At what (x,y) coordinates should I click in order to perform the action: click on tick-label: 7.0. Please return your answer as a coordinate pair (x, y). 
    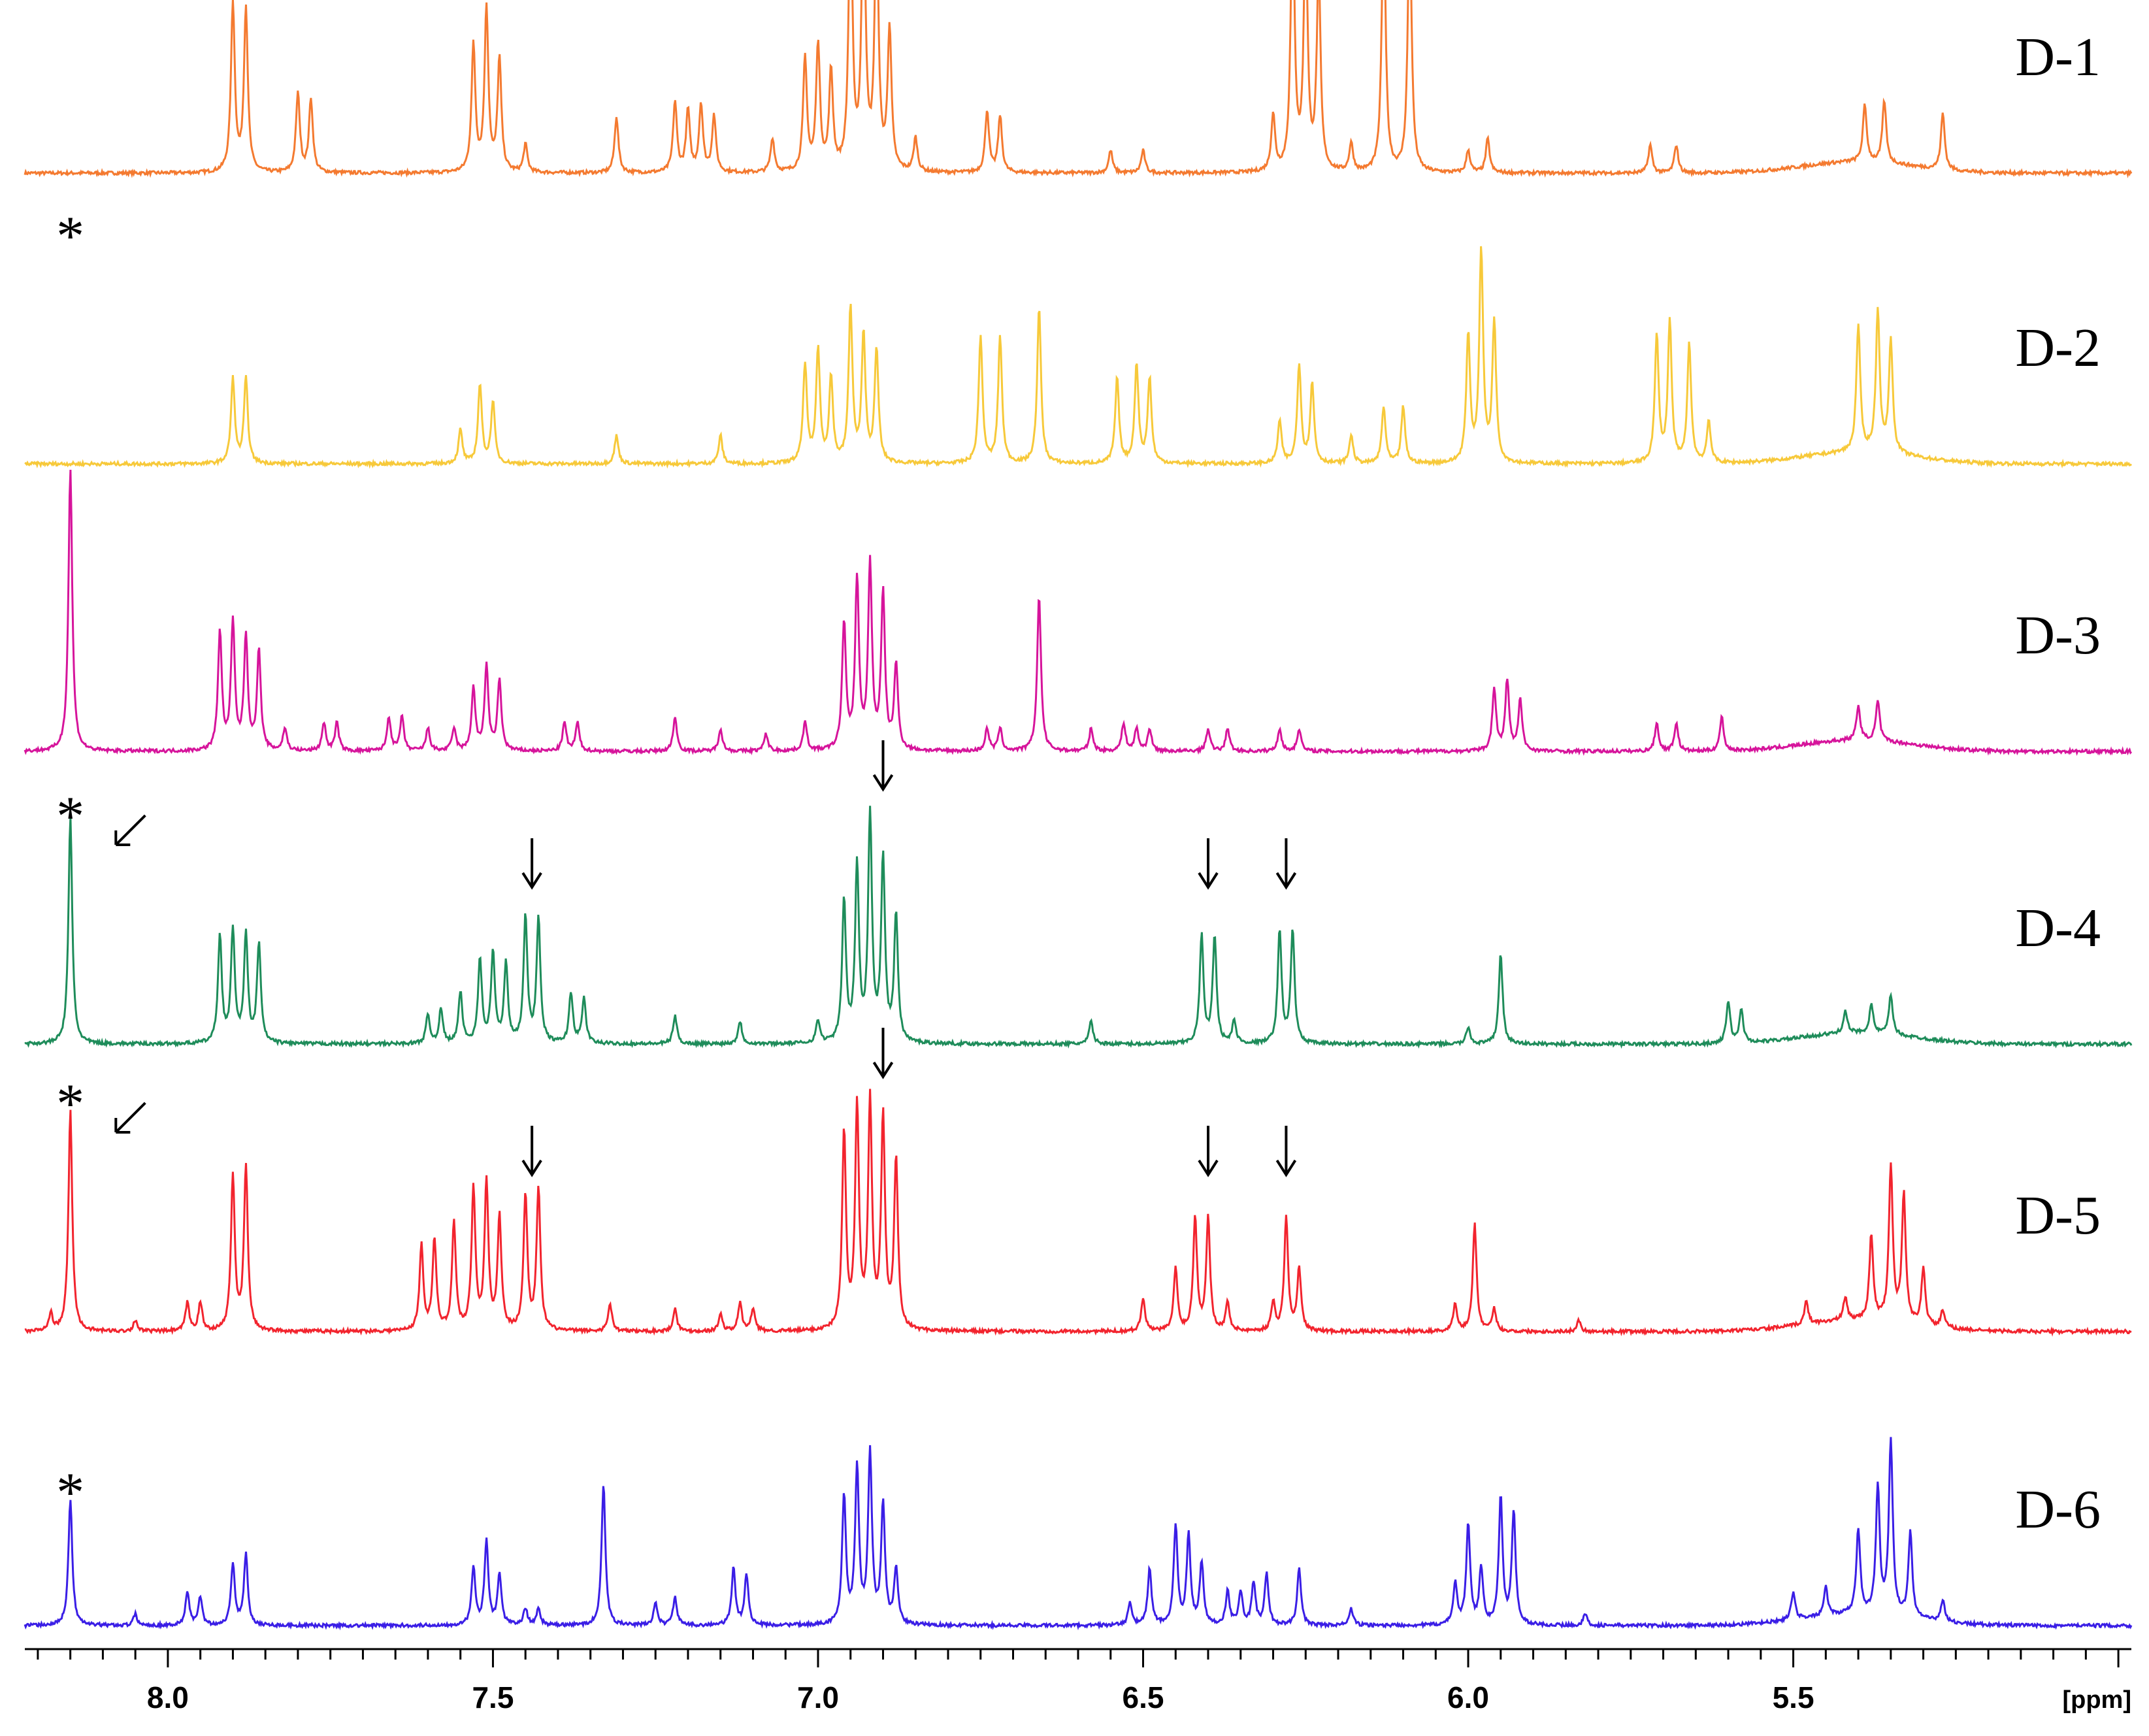
    Looking at the image, I should click on (818, 1697).